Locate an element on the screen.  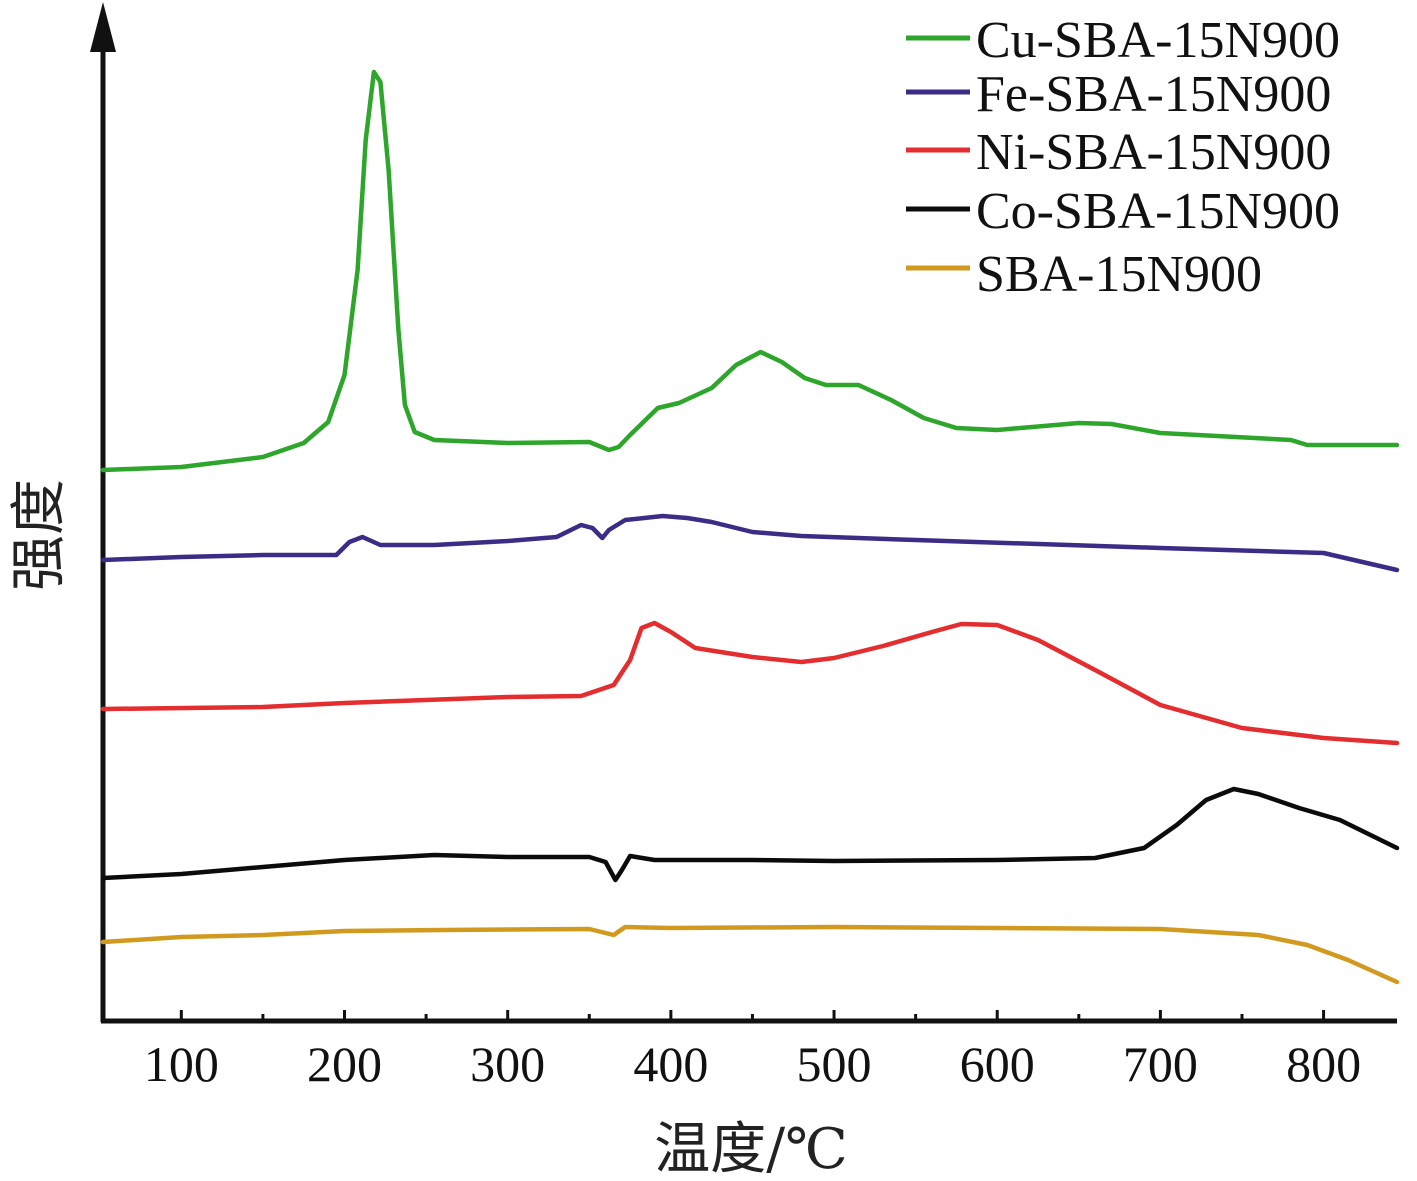
legend-item: SBA-15N900 is located at coordinates (1084, 274).